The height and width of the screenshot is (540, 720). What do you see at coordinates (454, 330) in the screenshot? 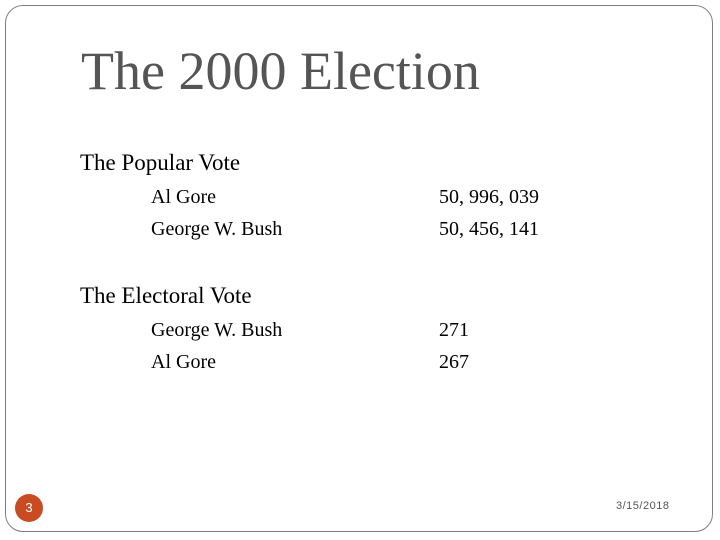
I see `electoral-votes-1: 271` at bounding box center [454, 330].